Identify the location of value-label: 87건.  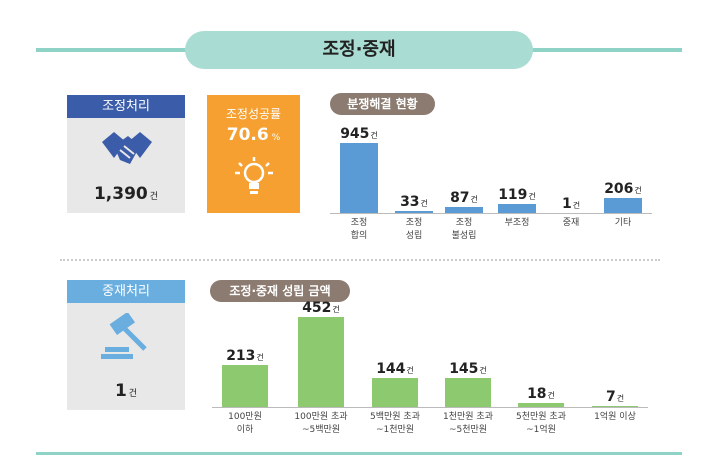
(464, 196).